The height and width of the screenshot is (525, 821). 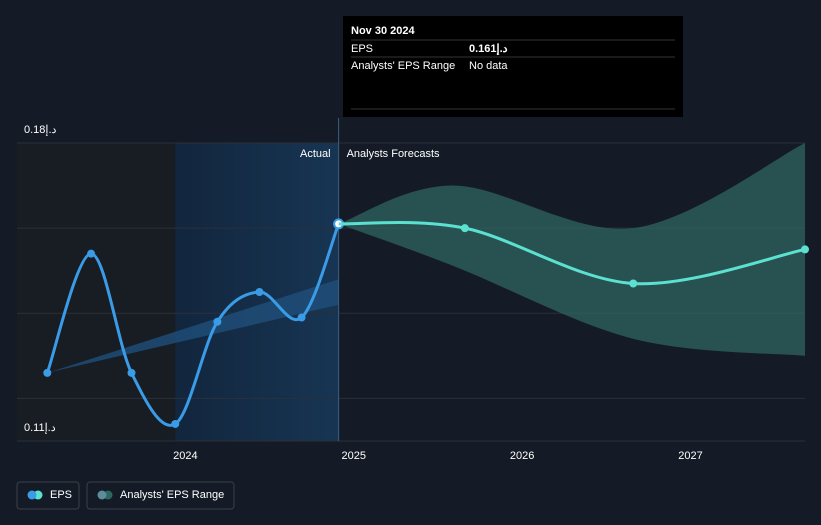 What do you see at coordinates (488, 66) in the screenshot?
I see `tooltip-value: No data` at bounding box center [488, 66].